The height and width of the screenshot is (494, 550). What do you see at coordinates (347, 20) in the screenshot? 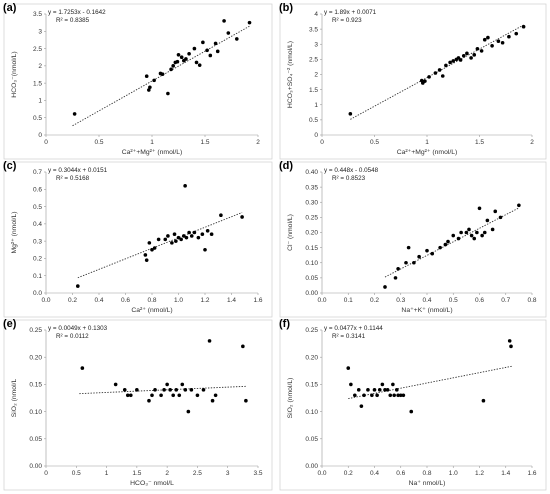
I see `r-squared: R² = 0.923` at bounding box center [347, 20].